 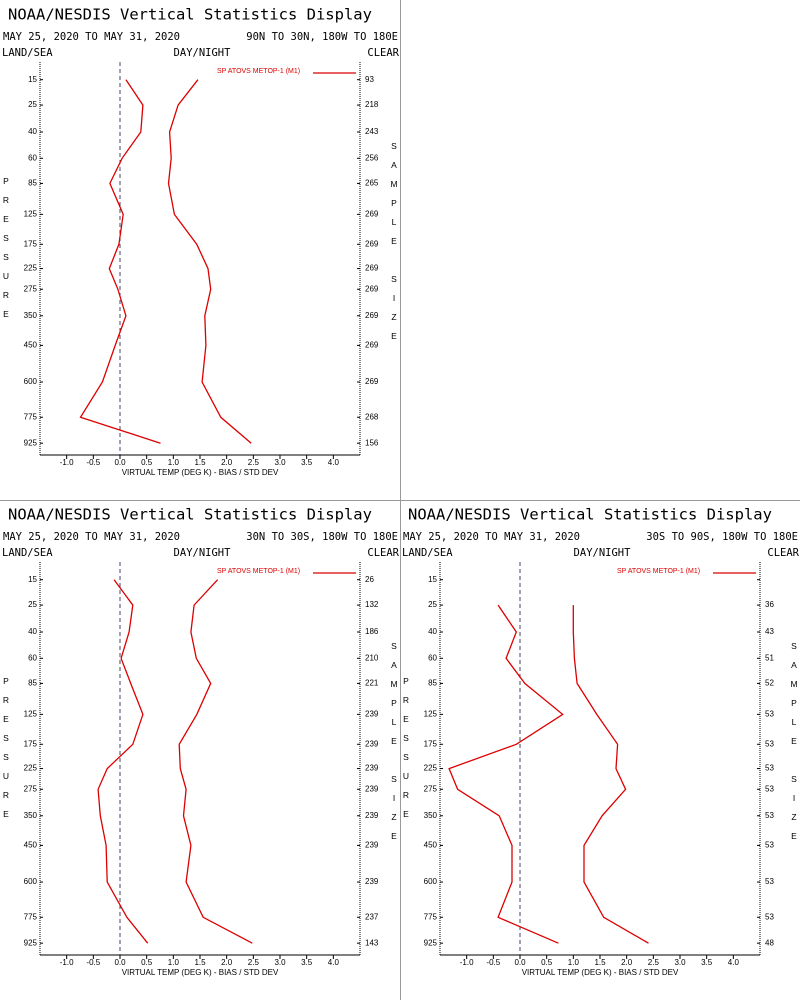 What do you see at coordinates (322, 37) in the screenshot?
I see `region: 90N TO 30N, 180W TO 180E` at bounding box center [322, 37].